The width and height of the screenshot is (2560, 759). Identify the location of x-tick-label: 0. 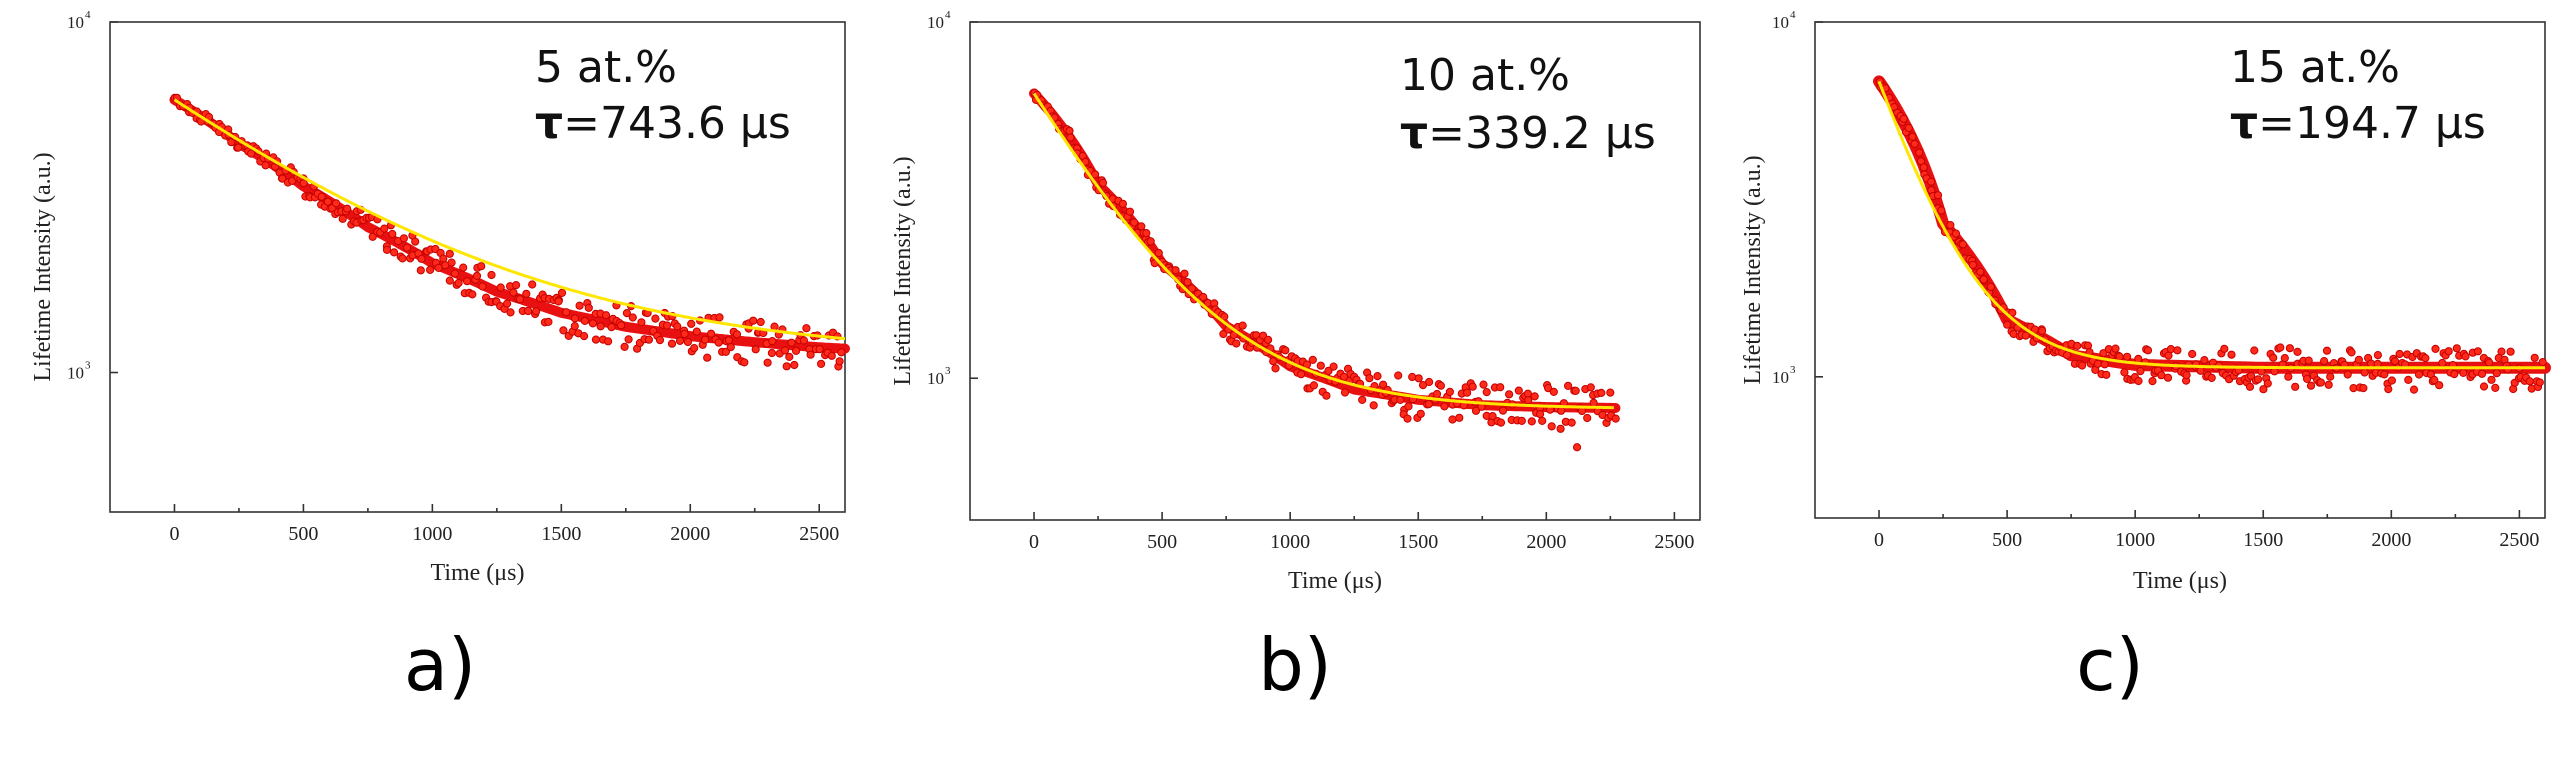
(1879, 540).